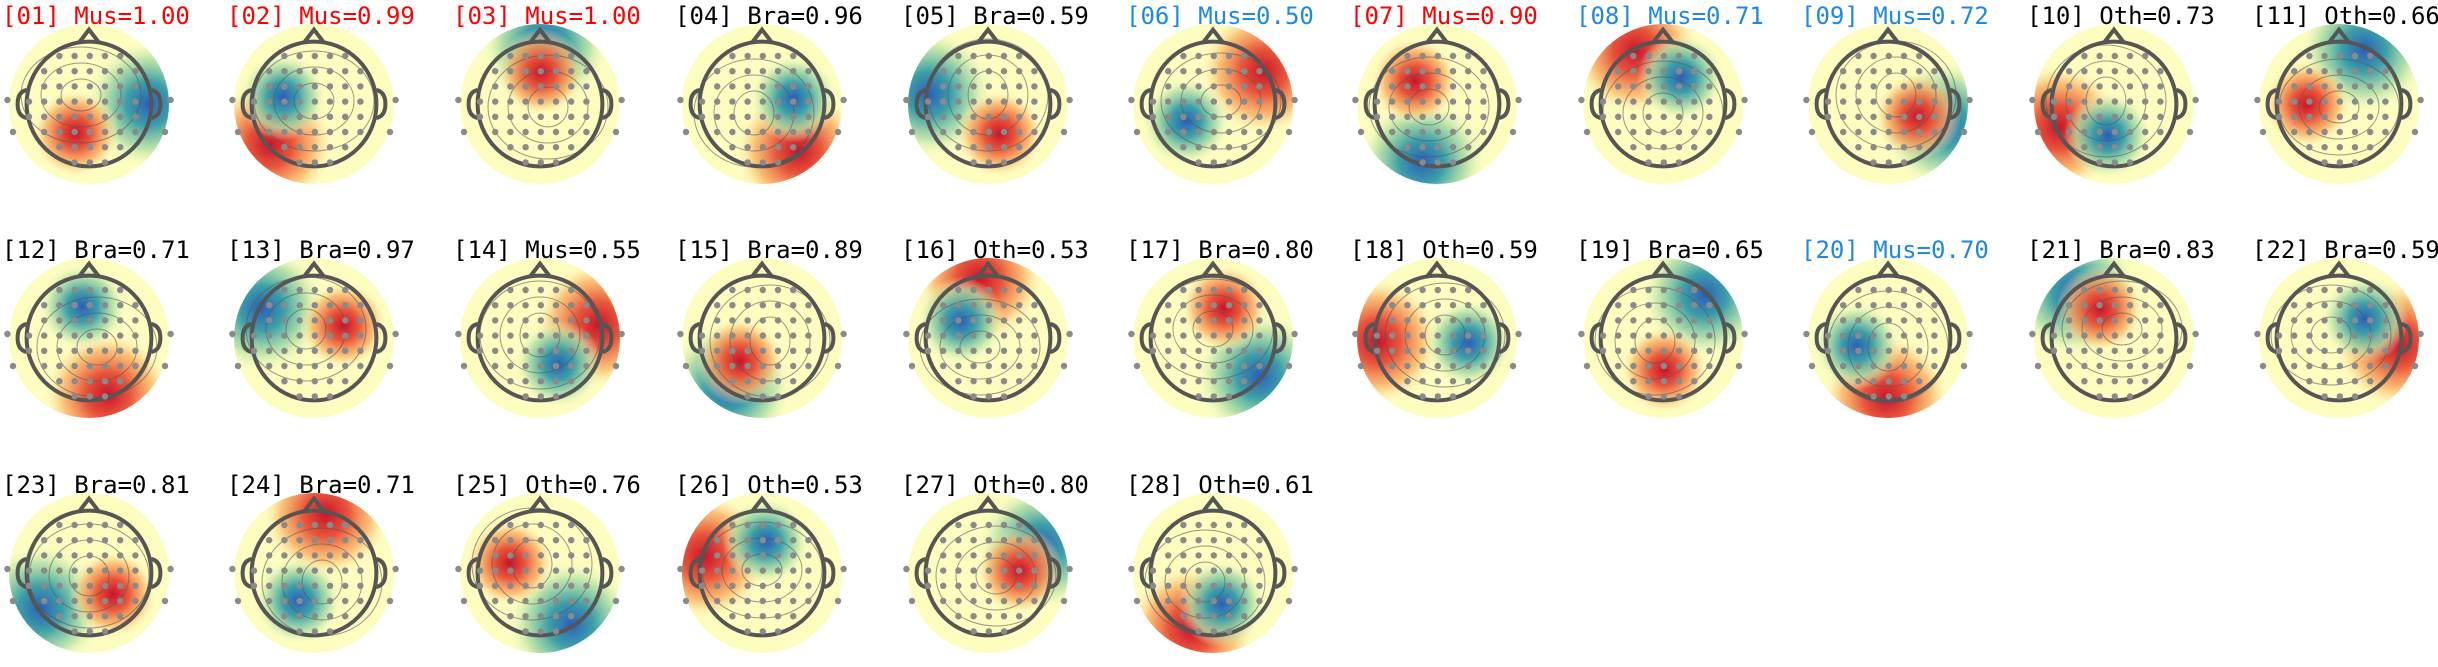 This screenshot has width=2438, height=667. I want to click on head-outline, so click(762, 338).